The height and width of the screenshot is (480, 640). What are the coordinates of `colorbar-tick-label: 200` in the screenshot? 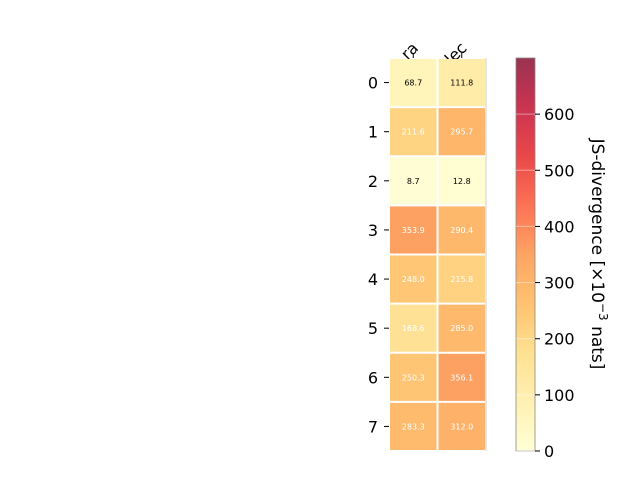 It's located at (559, 339).